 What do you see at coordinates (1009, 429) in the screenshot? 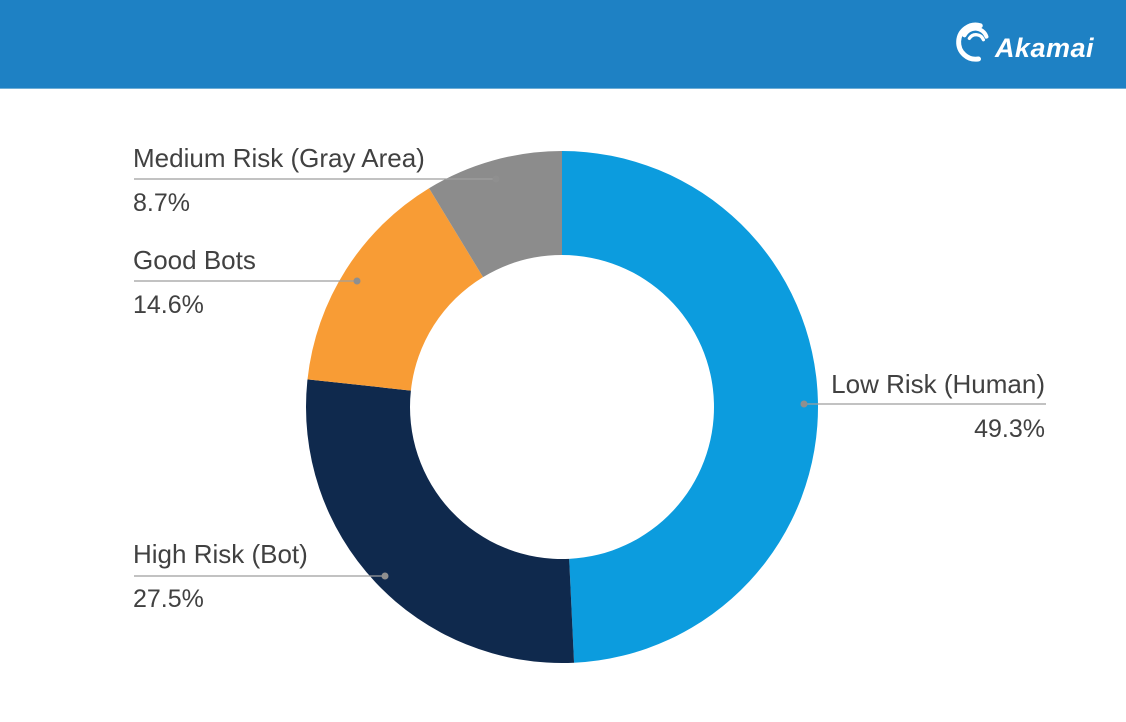
I see `segment-percentage: 49.3%` at bounding box center [1009, 429].